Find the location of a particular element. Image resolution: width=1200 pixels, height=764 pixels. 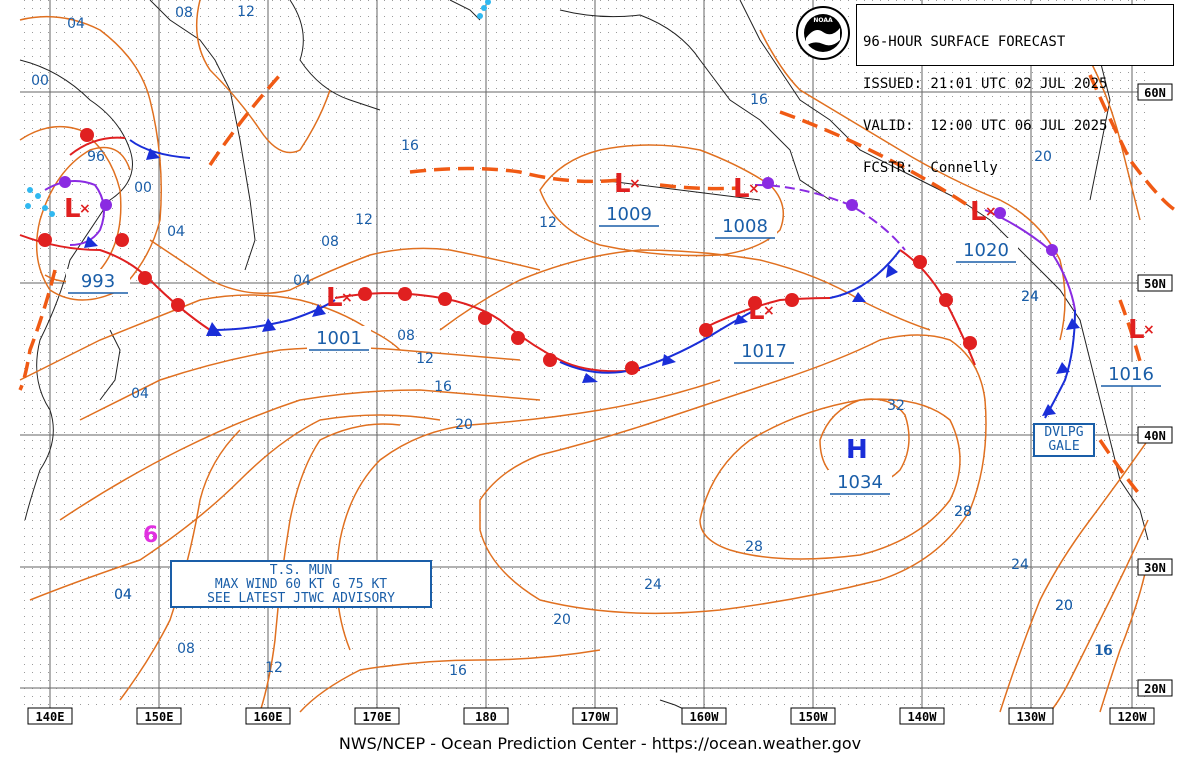

noaa-logo-text: NOAA is located at coordinates (823, 20).